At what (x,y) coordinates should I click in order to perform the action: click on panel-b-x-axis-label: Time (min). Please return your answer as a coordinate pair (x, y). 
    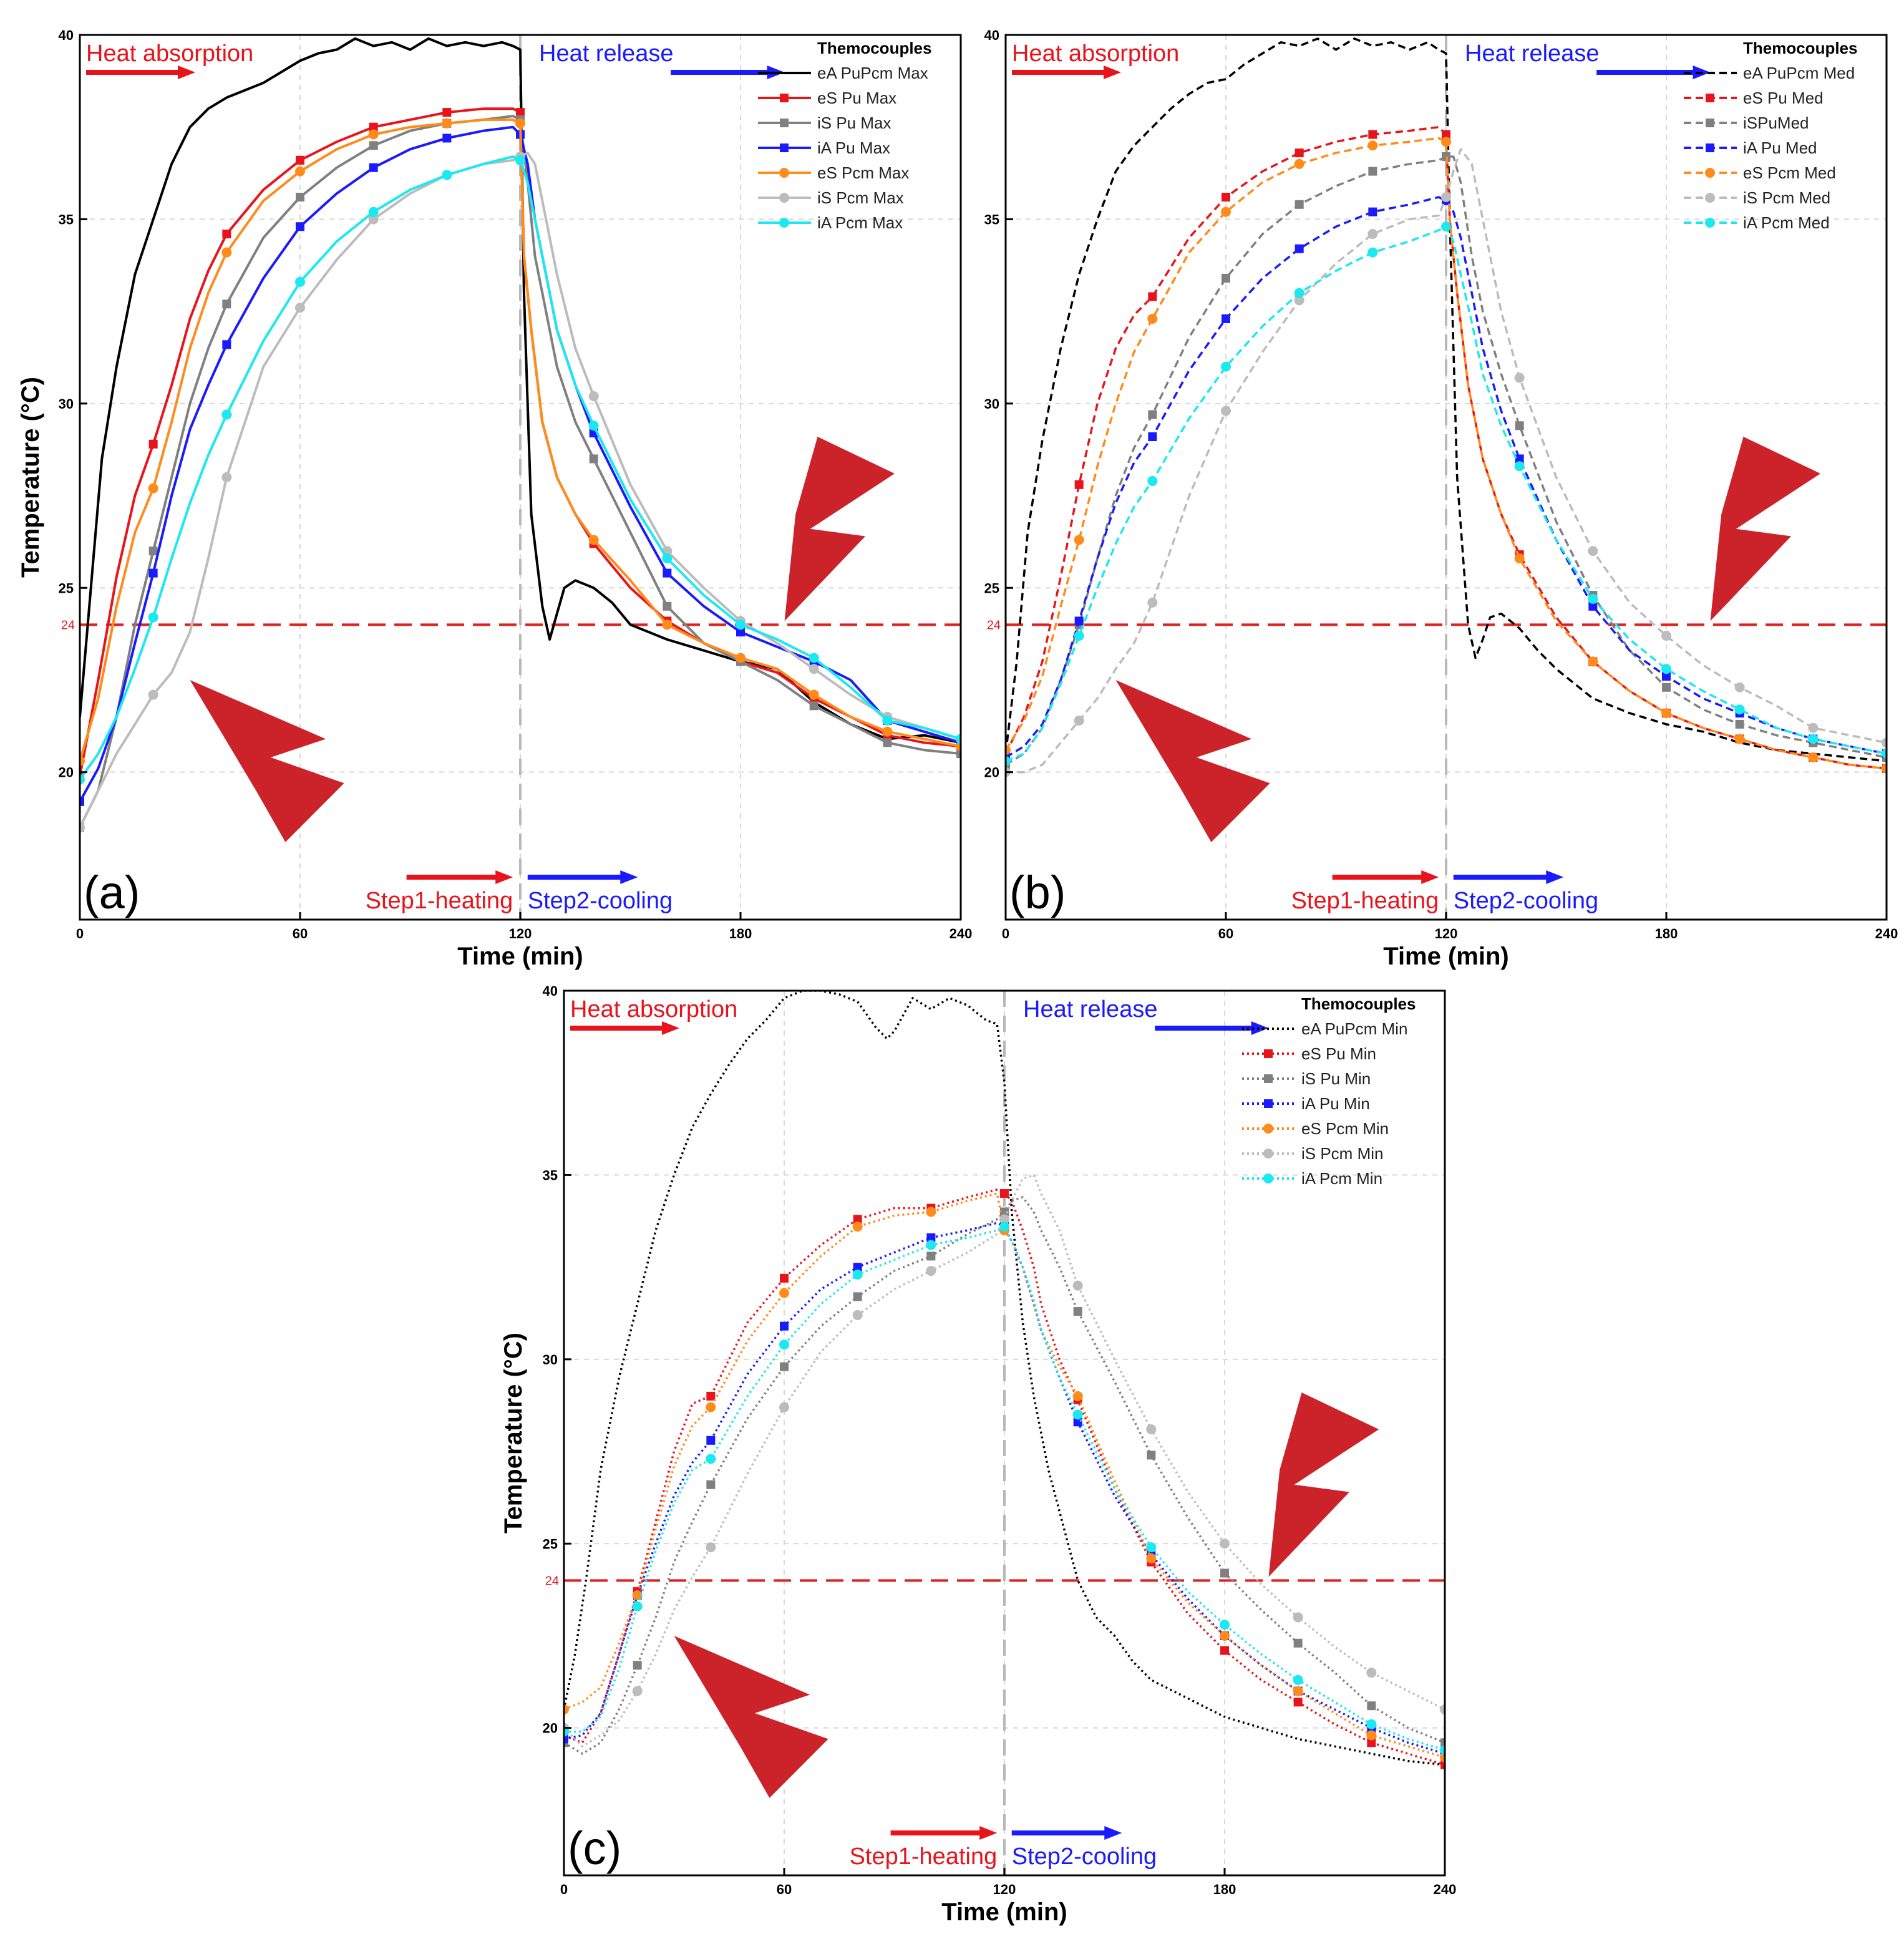
    Looking at the image, I should click on (1446, 956).